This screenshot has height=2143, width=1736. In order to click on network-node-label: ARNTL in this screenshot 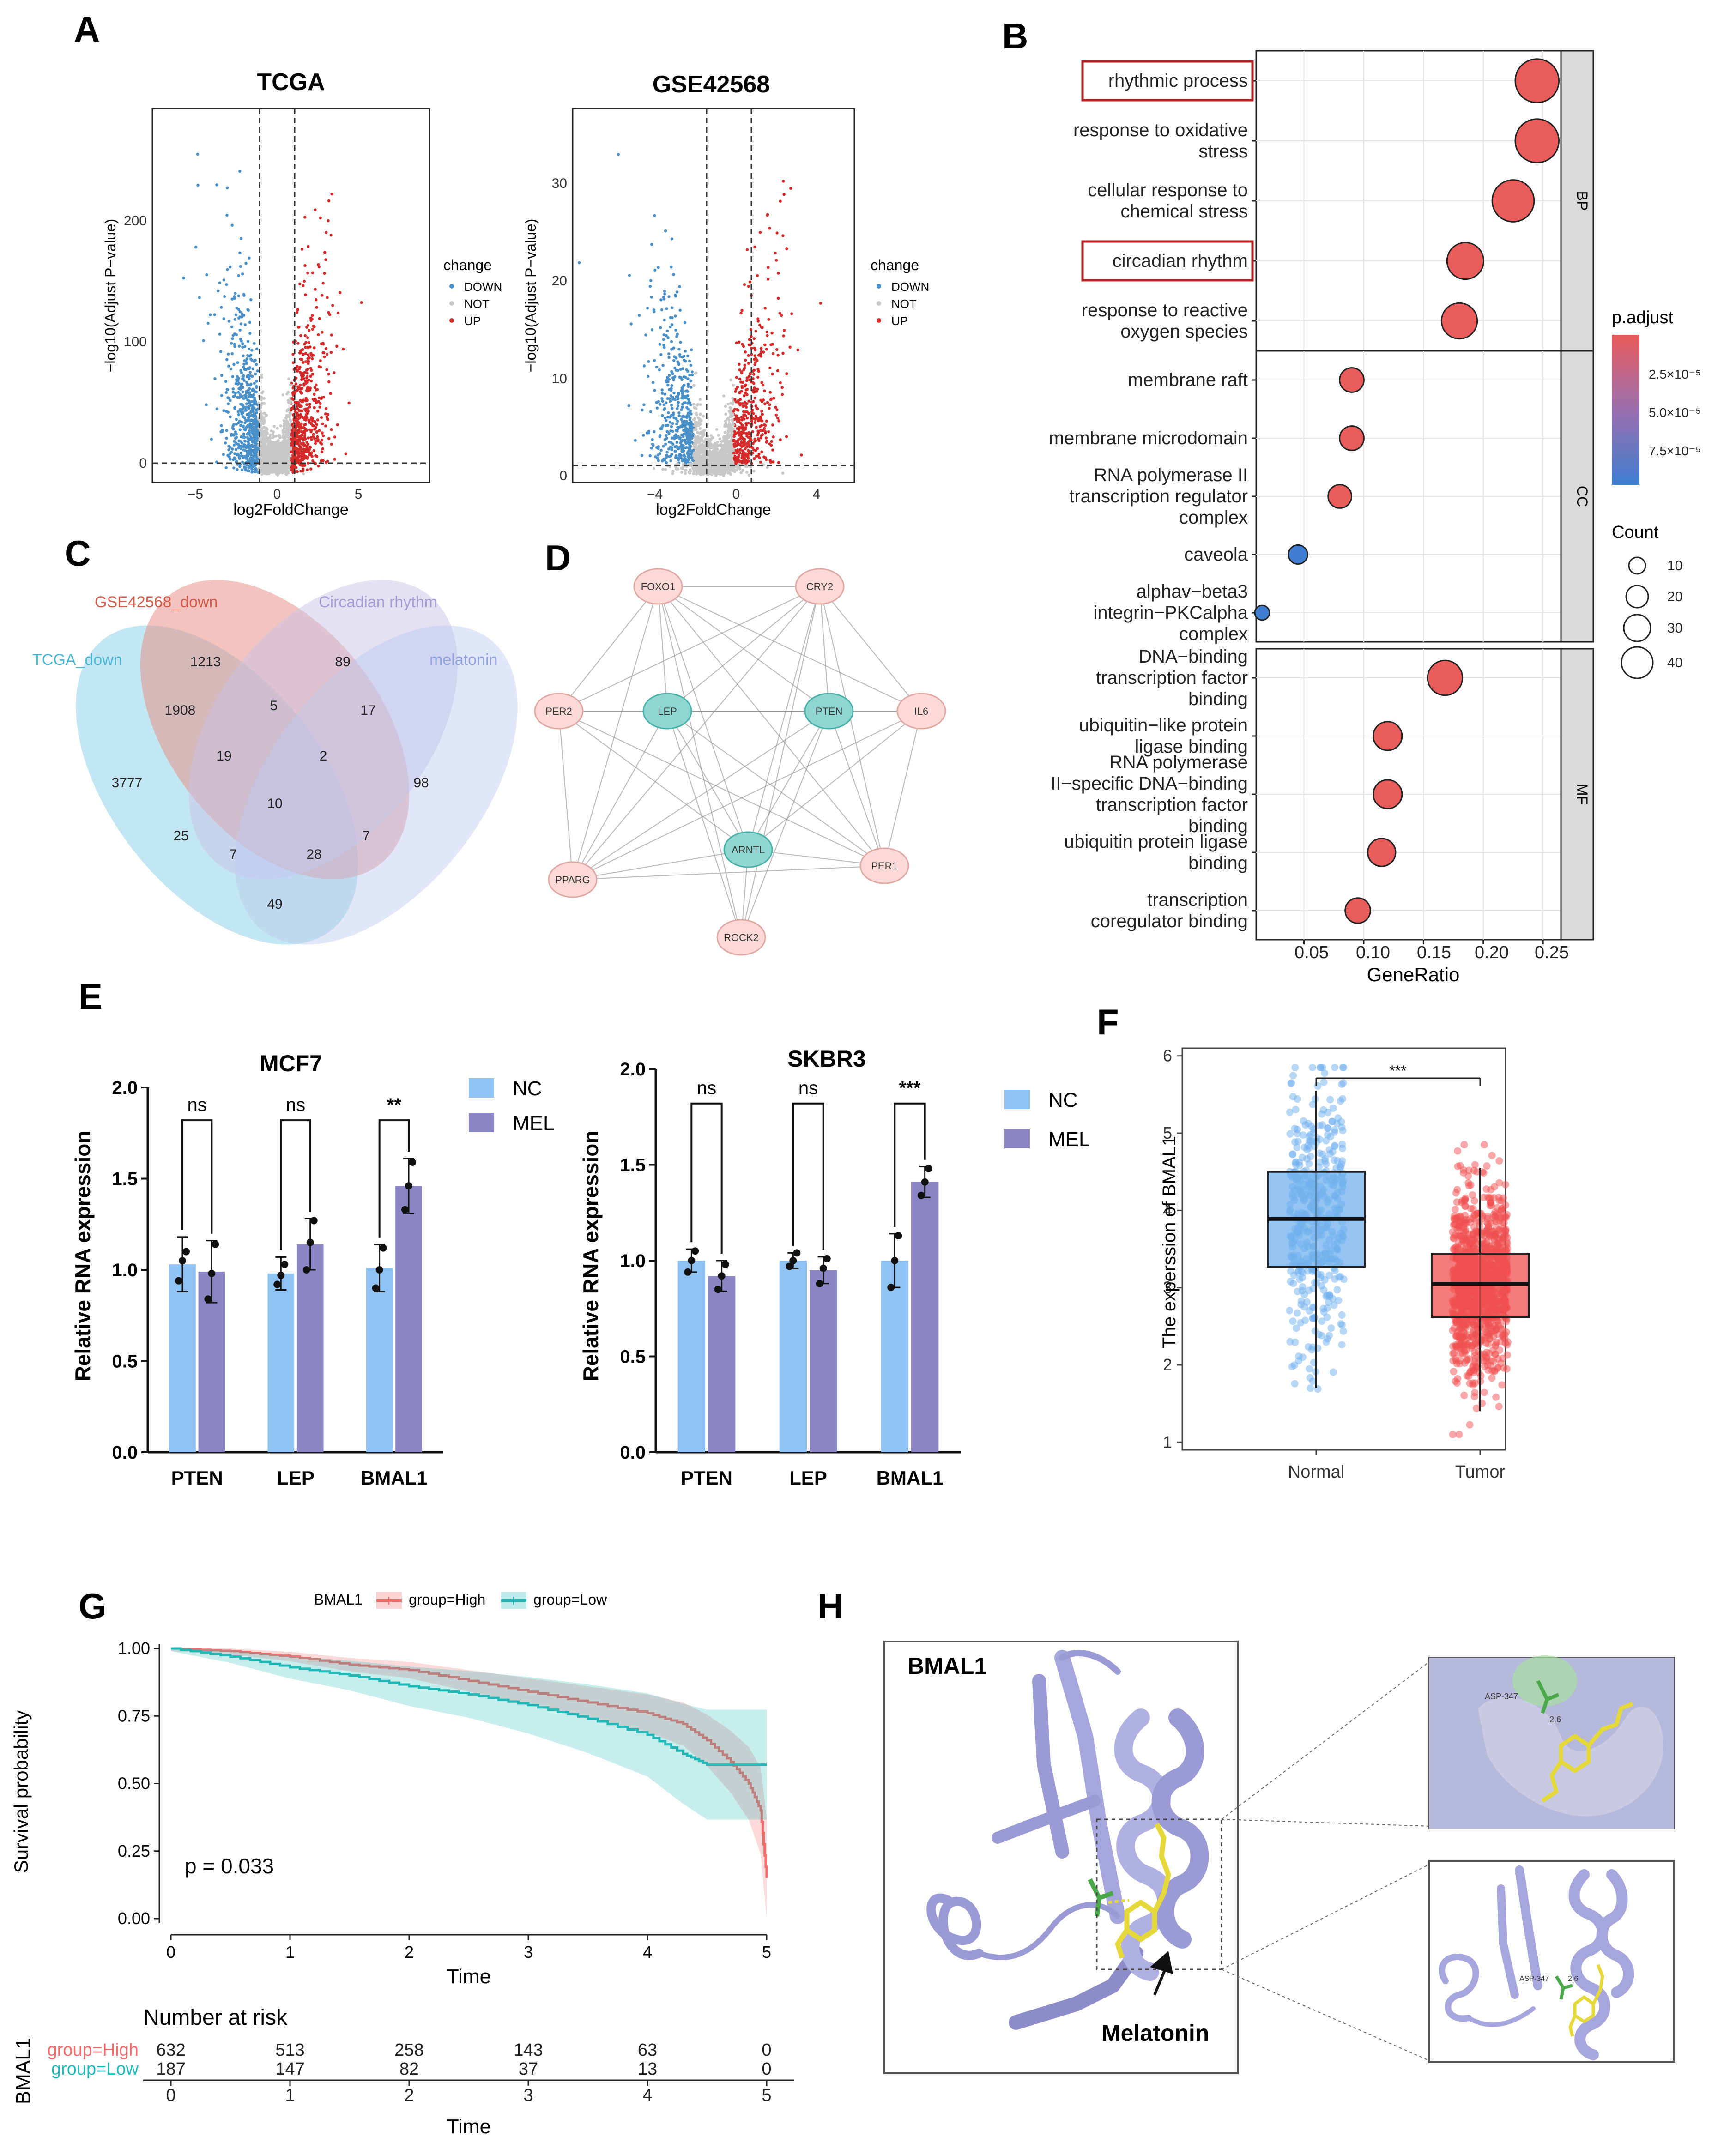, I will do `click(749, 850)`.